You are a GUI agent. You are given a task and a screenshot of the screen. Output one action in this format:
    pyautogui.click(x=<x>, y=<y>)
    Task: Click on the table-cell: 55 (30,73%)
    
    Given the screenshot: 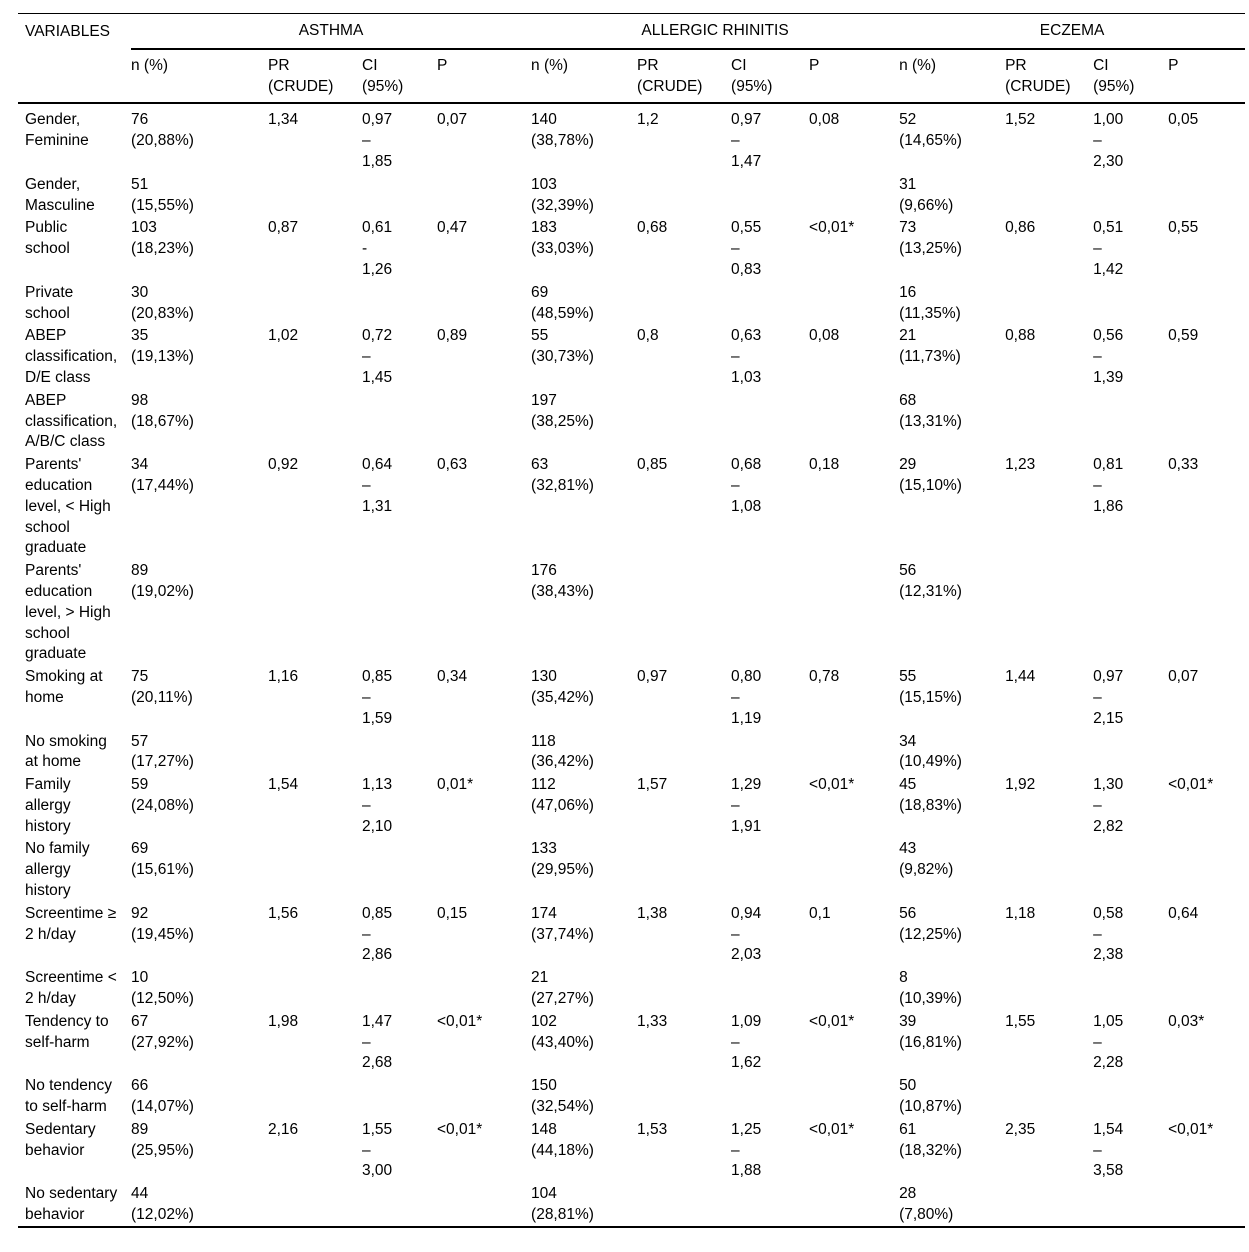 What is the action you would take?
    pyautogui.click(x=562, y=346)
    